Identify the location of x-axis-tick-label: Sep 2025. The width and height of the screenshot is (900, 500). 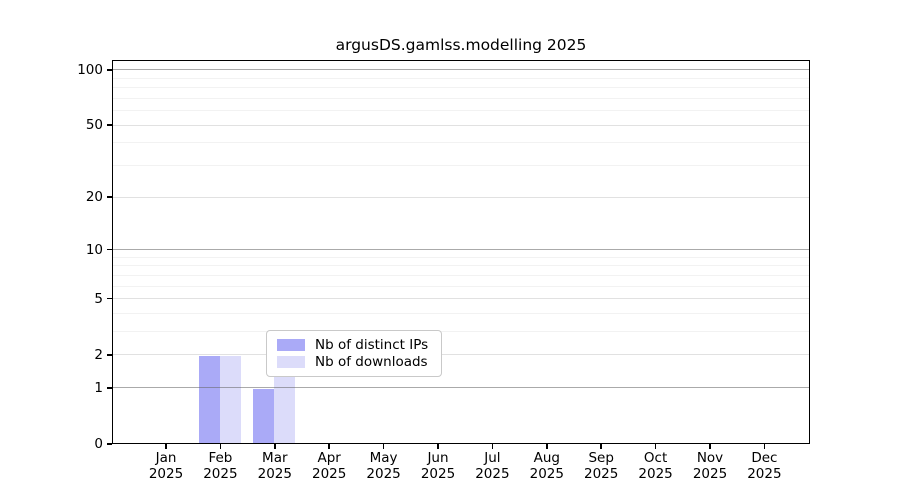
(601, 466).